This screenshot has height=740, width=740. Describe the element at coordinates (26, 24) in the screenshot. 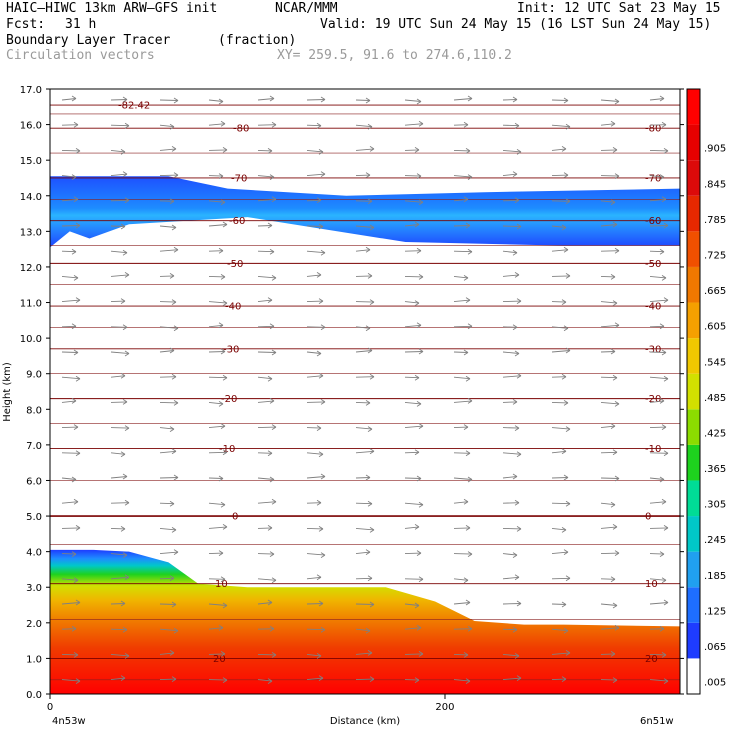

I see `fcst-label: Fcst:` at that location.